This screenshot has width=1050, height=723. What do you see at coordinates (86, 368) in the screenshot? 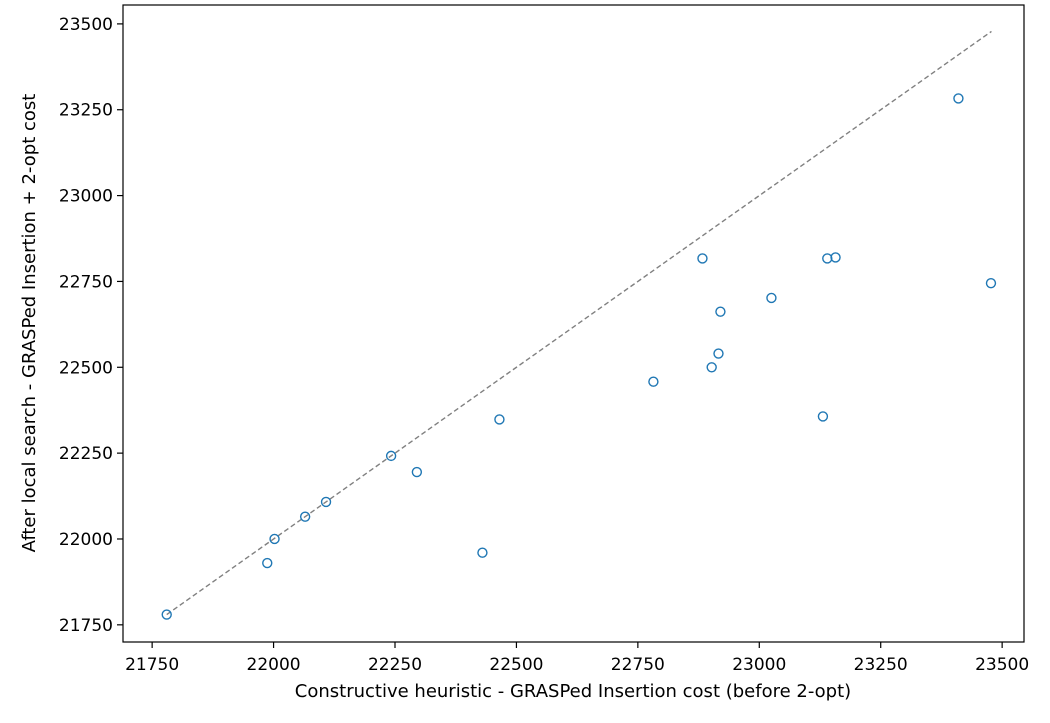
I see `y-tick-label: 22500` at bounding box center [86, 368].